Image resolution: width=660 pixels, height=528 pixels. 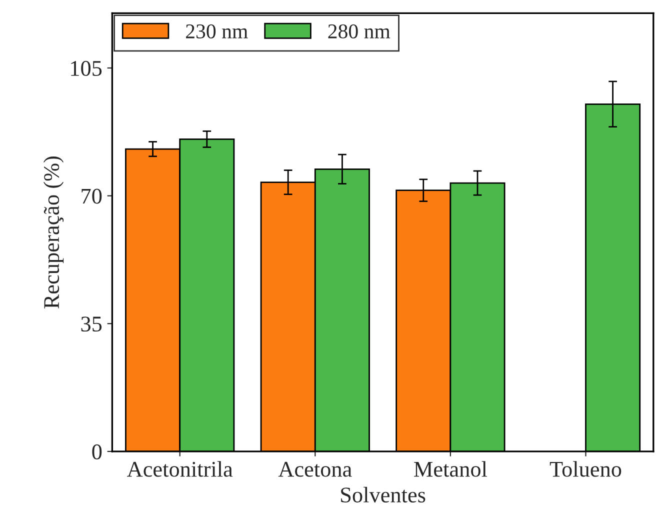 What do you see at coordinates (91, 324) in the screenshot?
I see `y-tick-label: 35` at bounding box center [91, 324].